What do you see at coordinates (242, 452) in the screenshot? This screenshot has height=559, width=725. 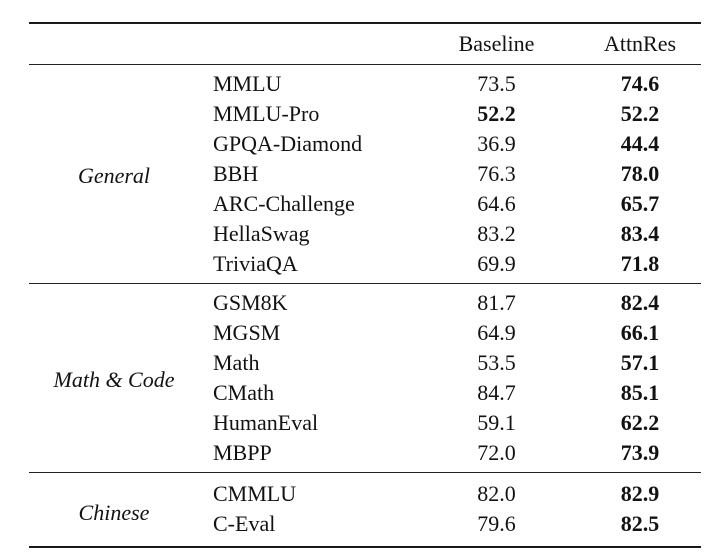 I see `benchmark-name: MBPP` at bounding box center [242, 452].